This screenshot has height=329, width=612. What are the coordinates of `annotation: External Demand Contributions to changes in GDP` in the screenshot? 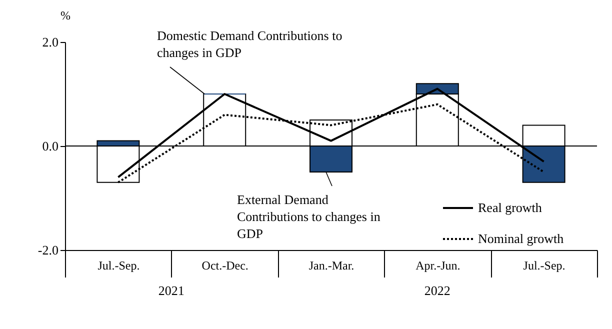 It's located at (309, 216).